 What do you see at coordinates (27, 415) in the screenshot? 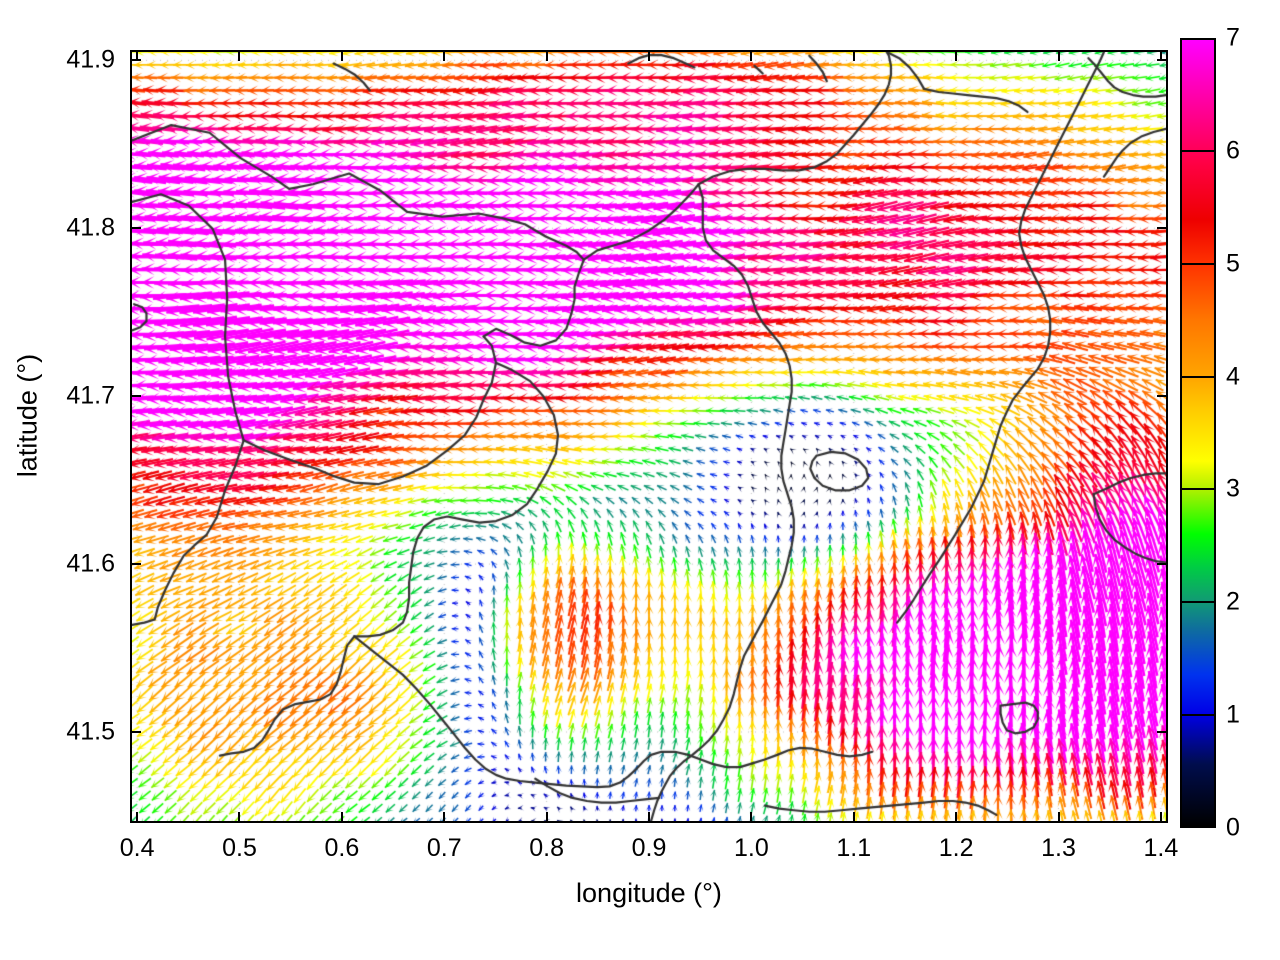
I see `y-axis-title: latitude (°)` at bounding box center [27, 415].